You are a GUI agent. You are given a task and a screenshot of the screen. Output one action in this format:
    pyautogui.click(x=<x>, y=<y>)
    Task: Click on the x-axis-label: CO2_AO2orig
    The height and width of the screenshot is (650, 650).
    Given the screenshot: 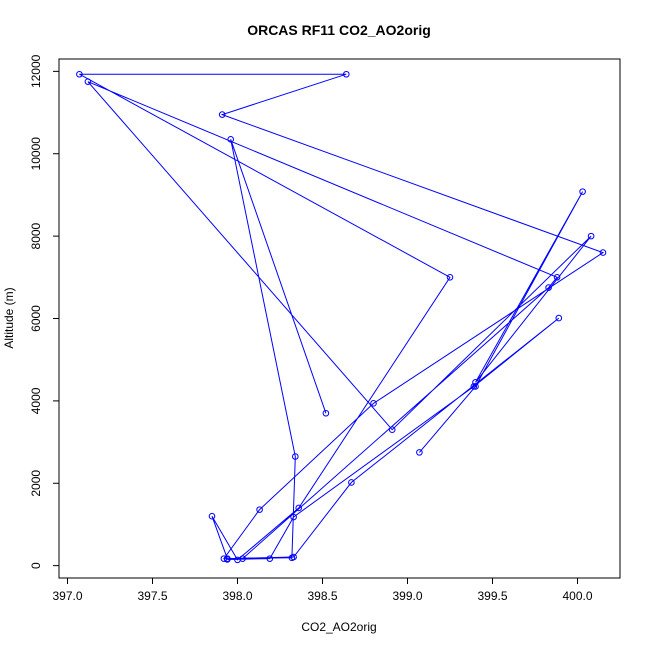 What is the action you would take?
    pyautogui.click(x=338, y=627)
    